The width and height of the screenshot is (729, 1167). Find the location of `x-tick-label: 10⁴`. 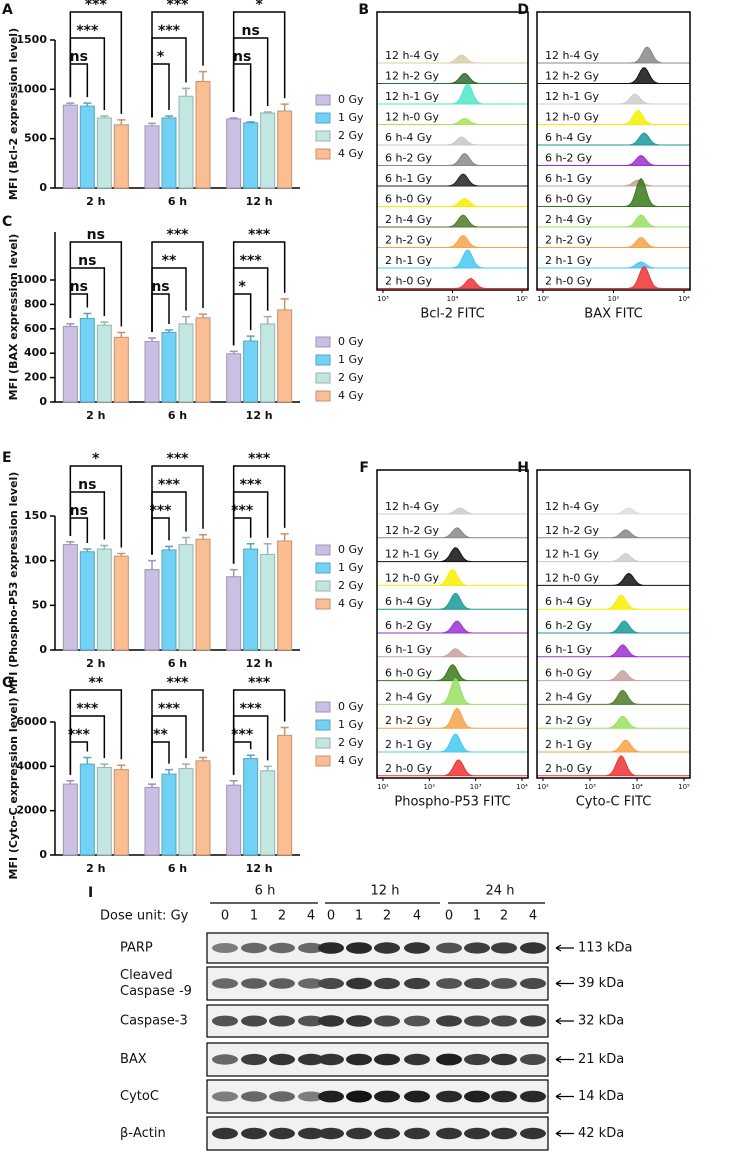

x-tick-label: 10⁴ is located at coordinates (684, 299).